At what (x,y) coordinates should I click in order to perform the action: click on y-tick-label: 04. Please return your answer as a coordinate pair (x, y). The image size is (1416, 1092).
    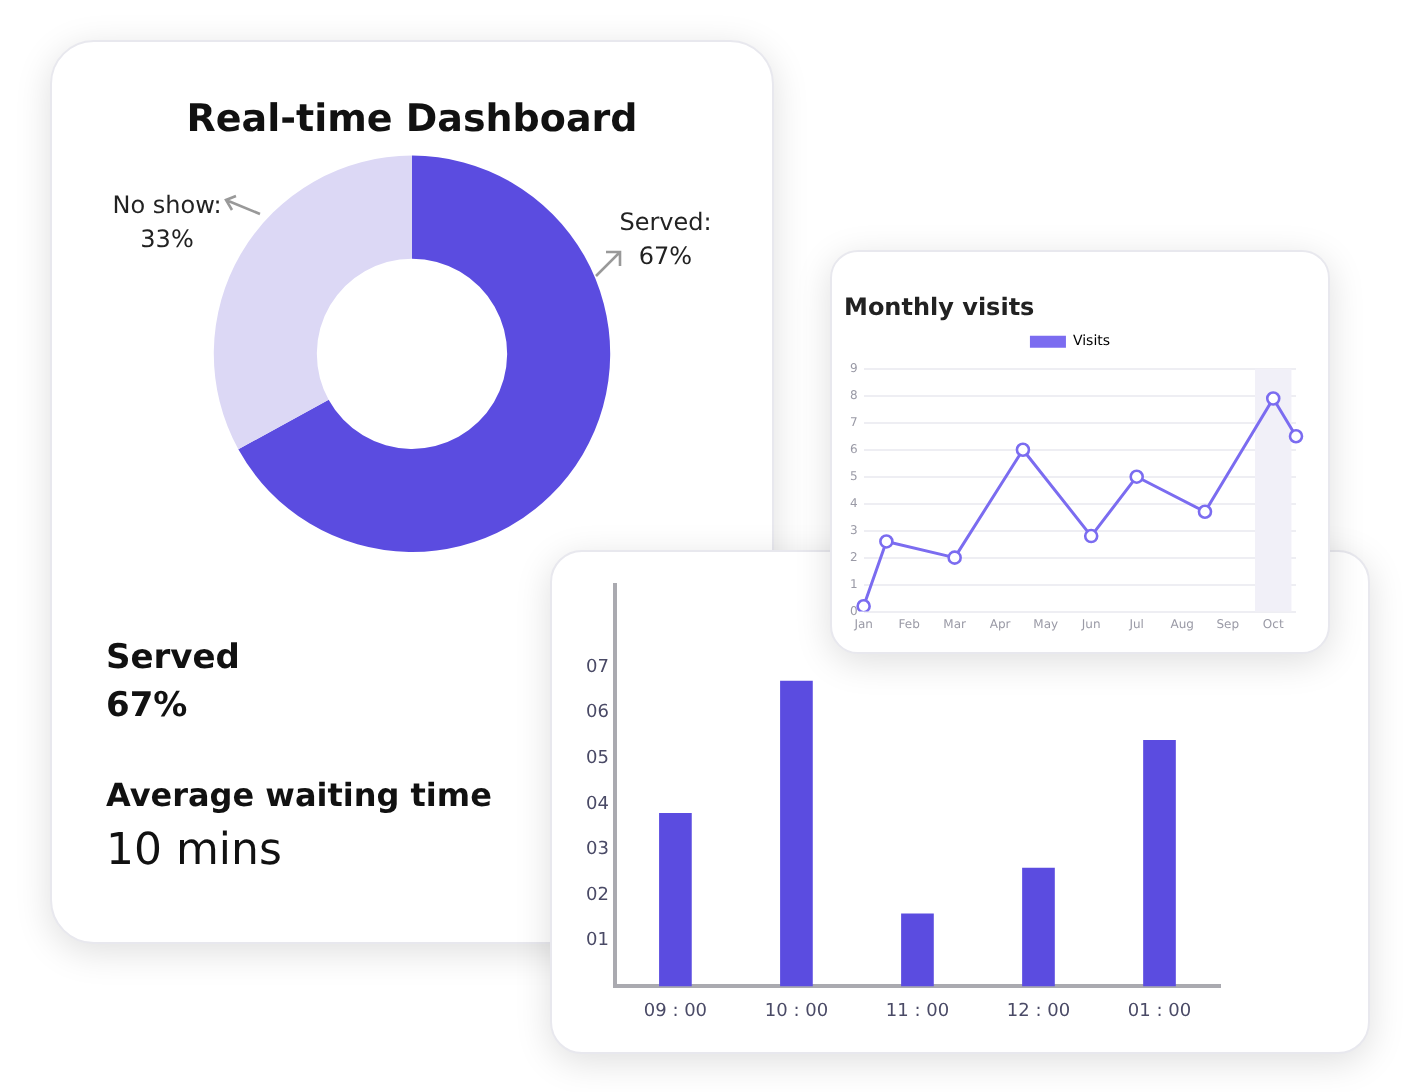
    Looking at the image, I should click on (598, 804).